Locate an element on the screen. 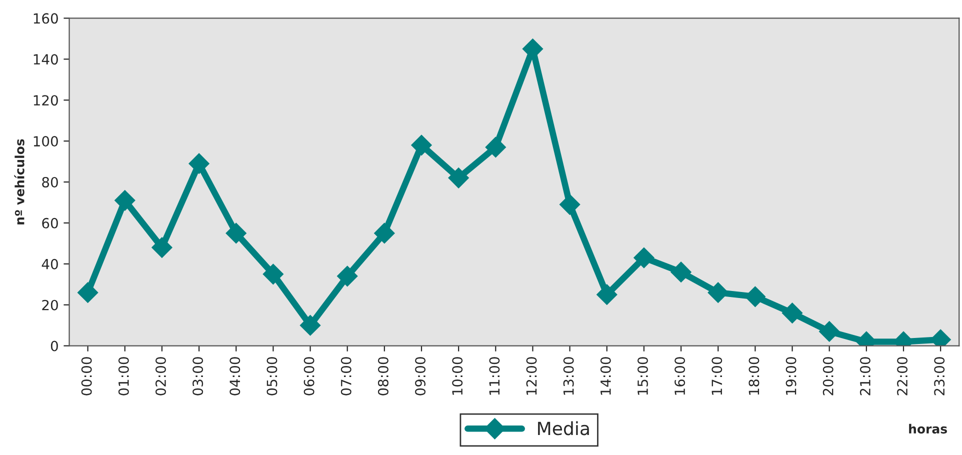  x-tick-label: 00:00 is located at coordinates (86, 376).